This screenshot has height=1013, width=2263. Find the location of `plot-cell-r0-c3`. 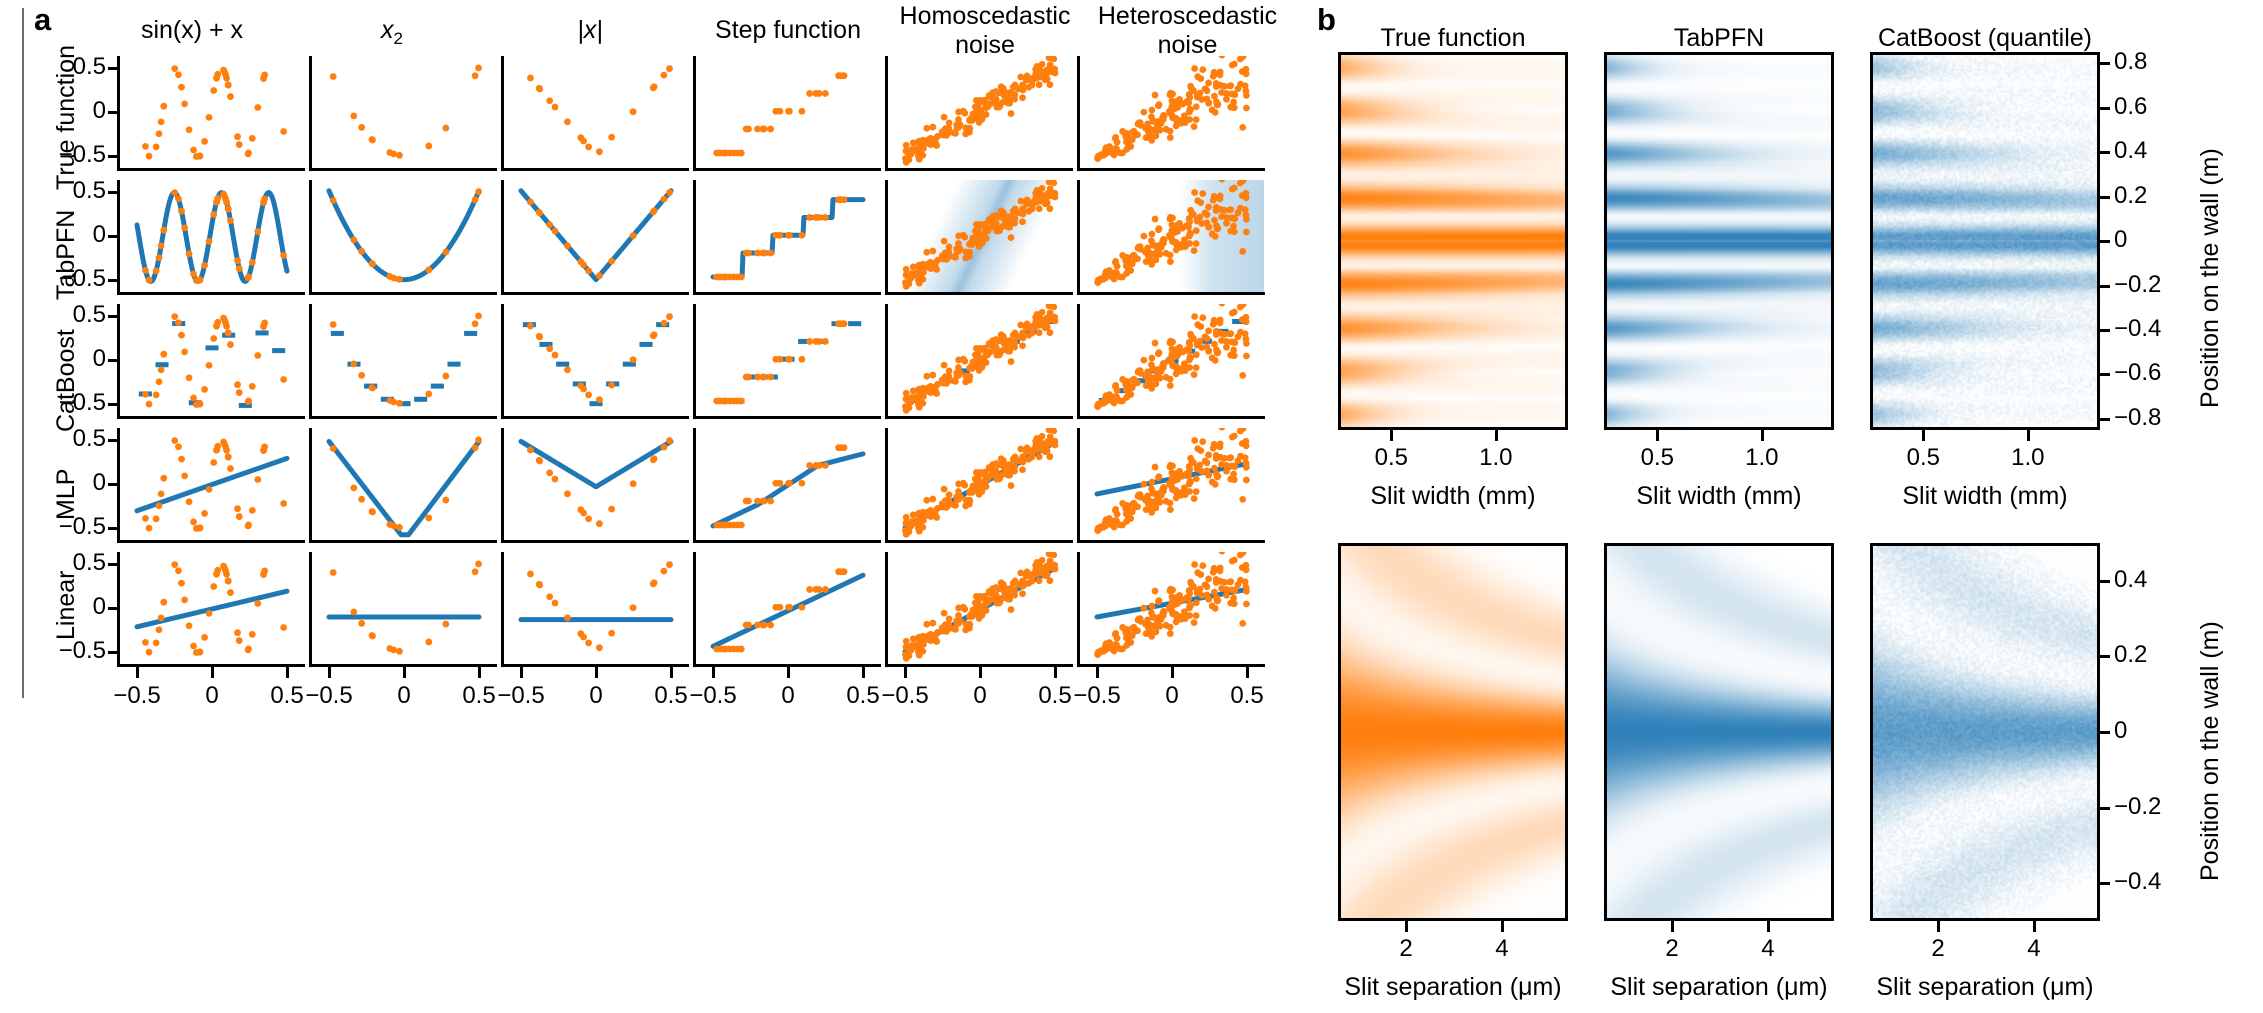

plot-cell-r0-c3 is located at coordinates (787, 113).